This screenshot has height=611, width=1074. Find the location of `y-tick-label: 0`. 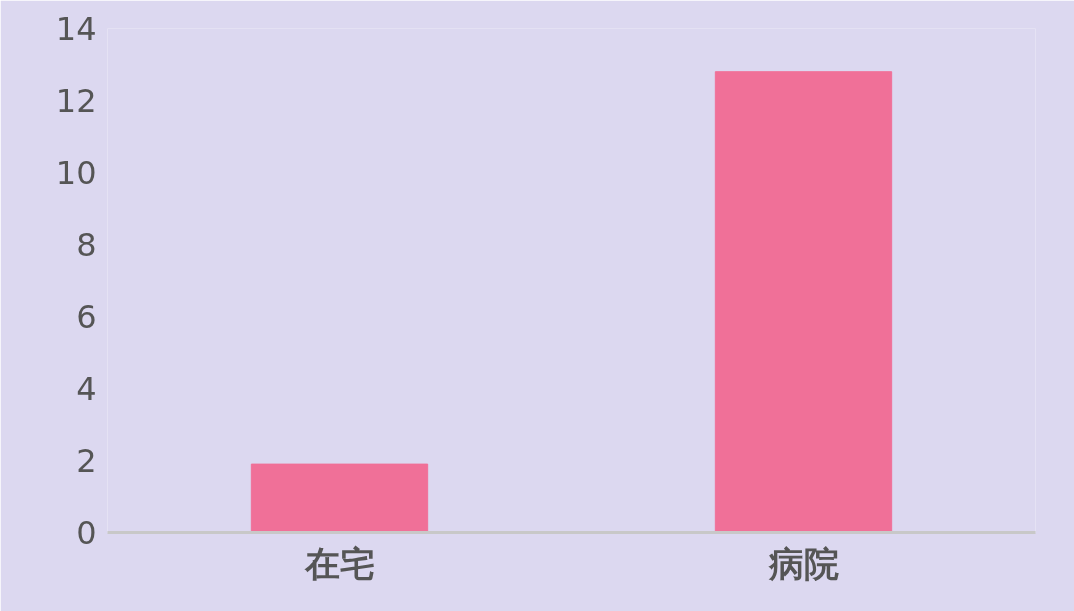

y-tick-label: 0 is located at coordinates (86, 533).